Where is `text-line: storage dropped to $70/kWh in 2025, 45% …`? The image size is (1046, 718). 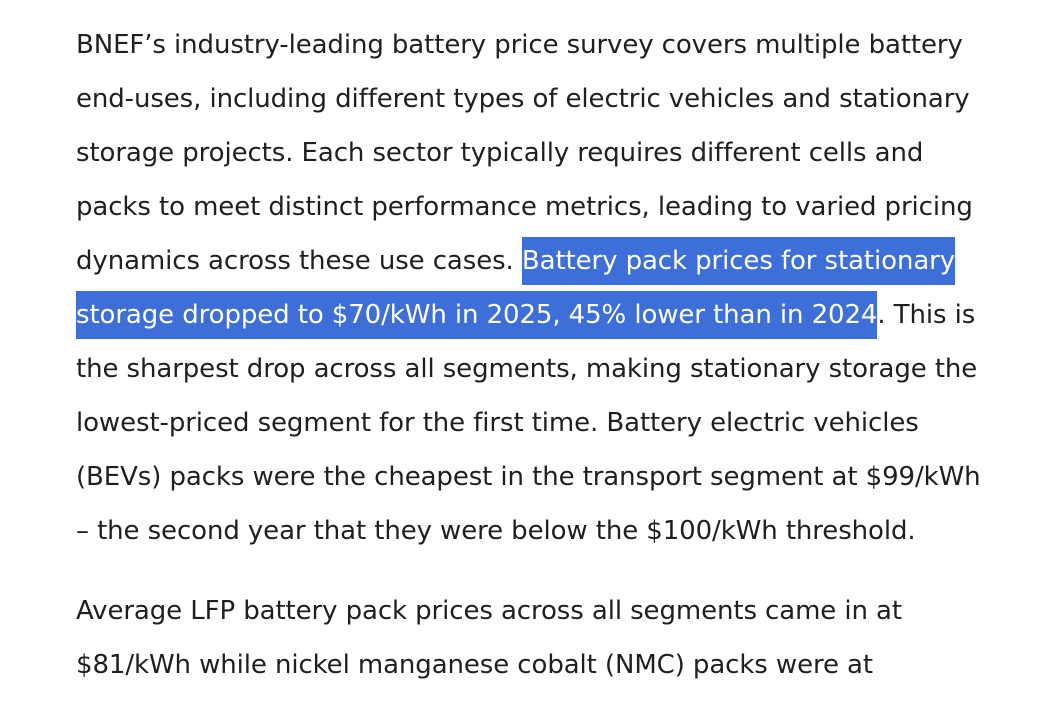
text-line: storage dropped to $70/kWh in 2025, 45% … is located at coordinates (552, 315).